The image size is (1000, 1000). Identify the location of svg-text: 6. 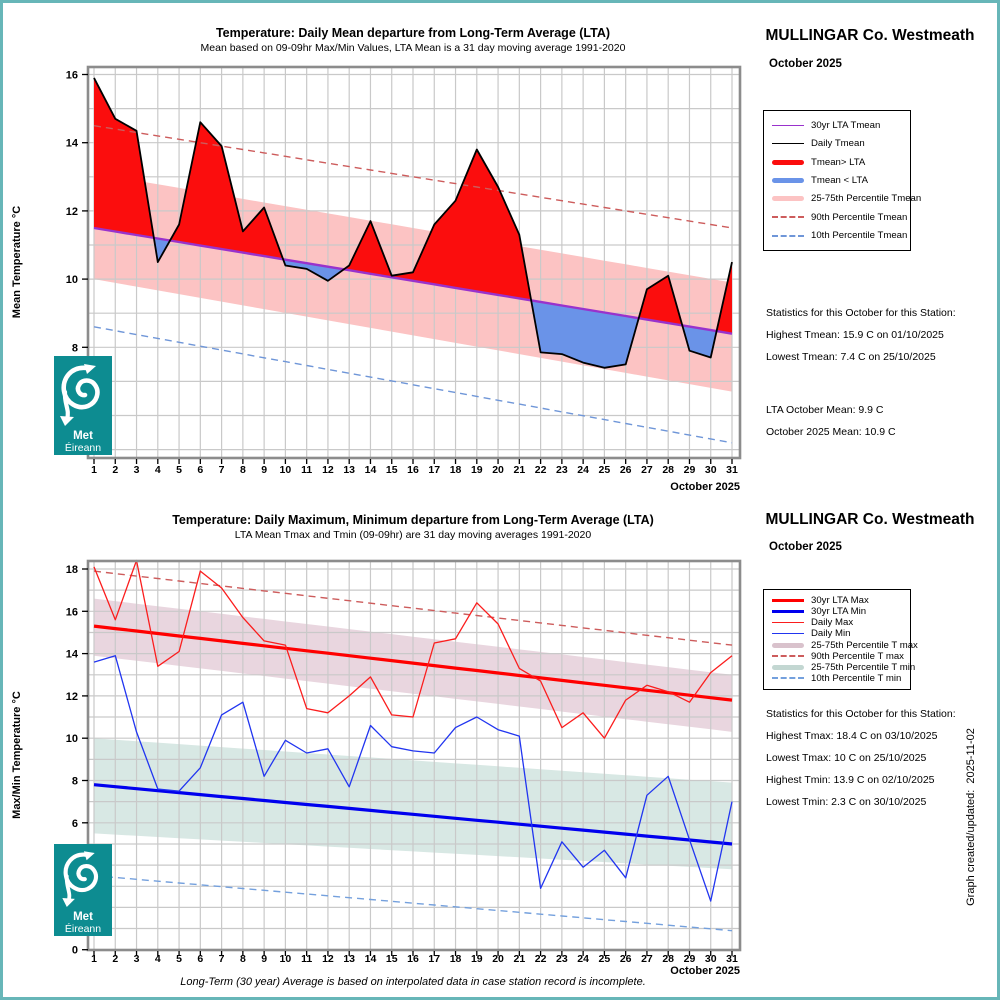
(200, 959).